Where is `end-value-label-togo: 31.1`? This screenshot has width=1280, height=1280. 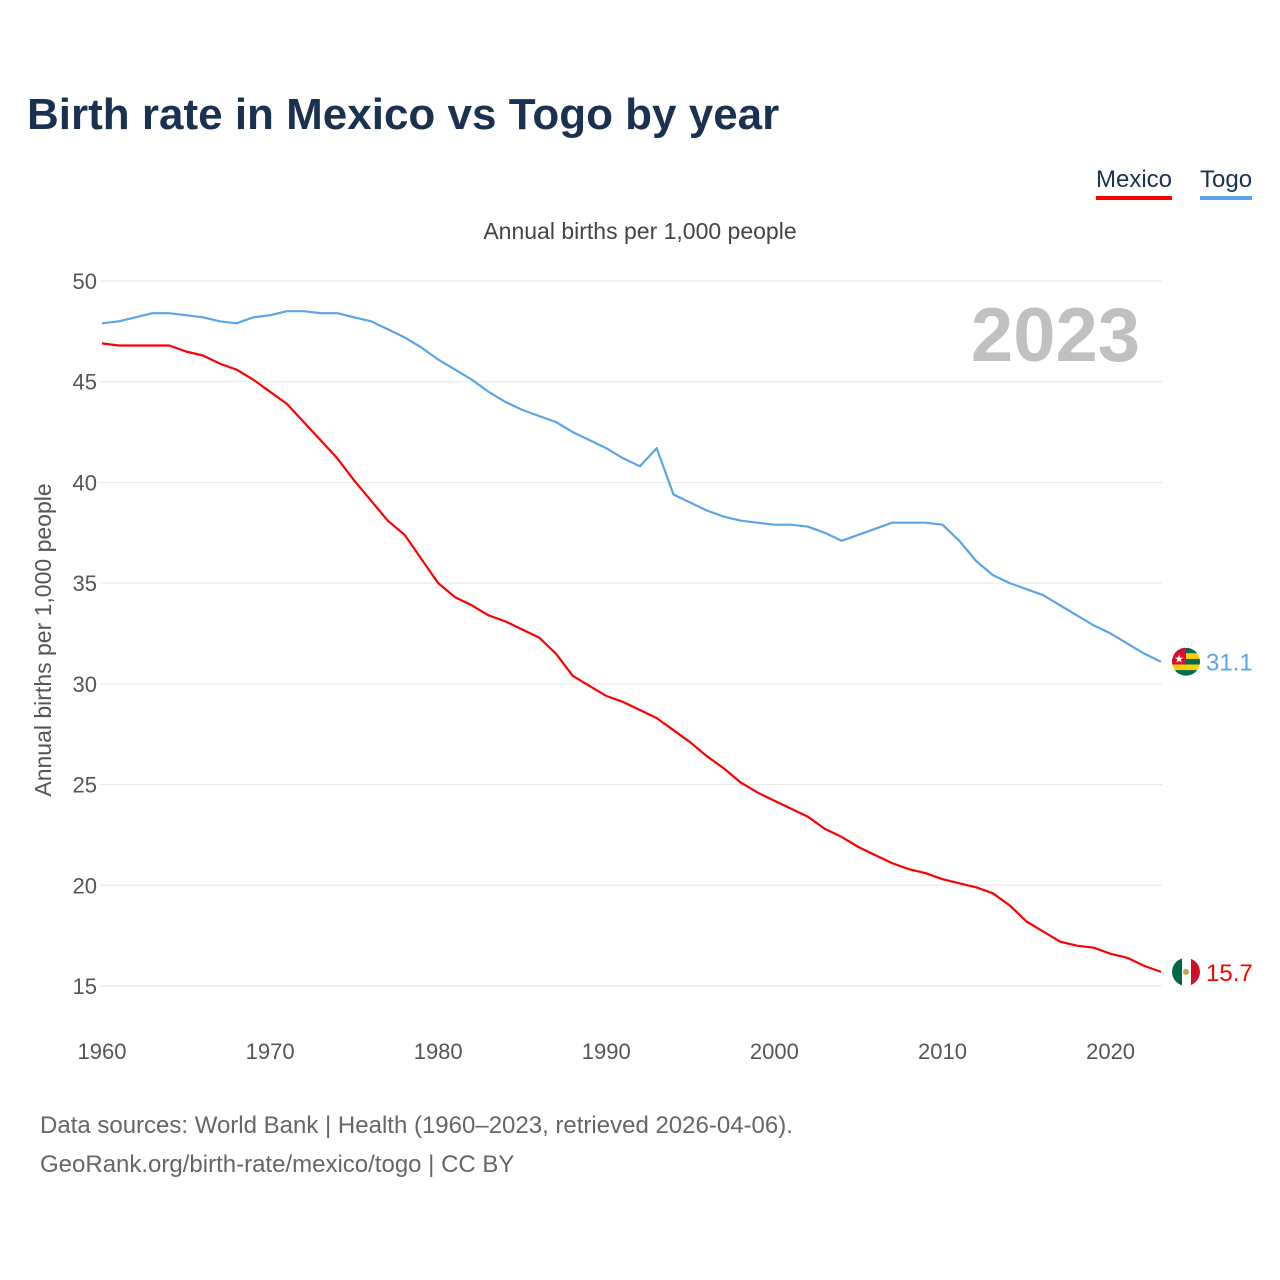
end-value-label-togo: 31.1 is located at coordinates (1229, 663).